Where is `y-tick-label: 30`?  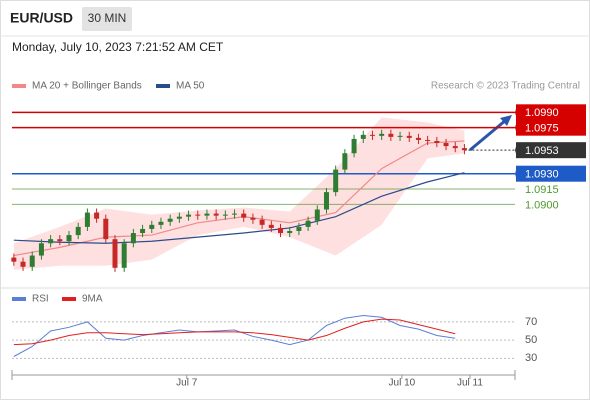
y-tick-label: 30 is located at coordinates (531, 358).